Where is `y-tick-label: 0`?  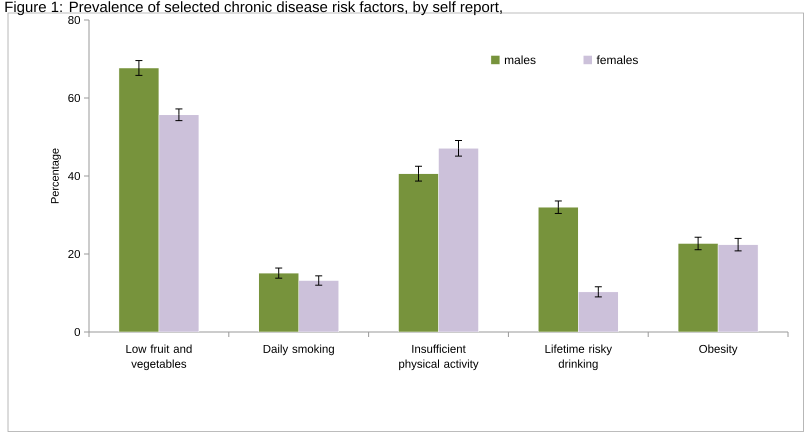
y-tick-label: 0 is located at coordinates (77, 332).